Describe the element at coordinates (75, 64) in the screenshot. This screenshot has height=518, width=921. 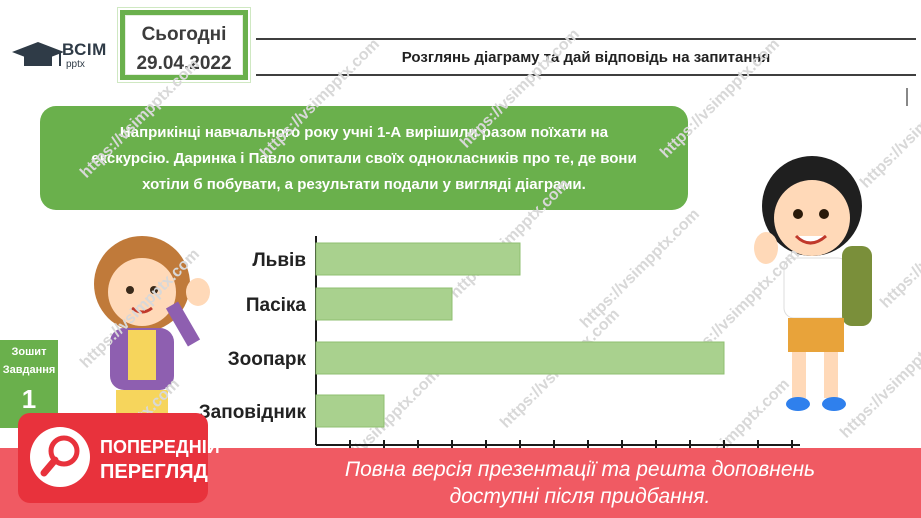
I see `logo-sub: pptx` at that location.